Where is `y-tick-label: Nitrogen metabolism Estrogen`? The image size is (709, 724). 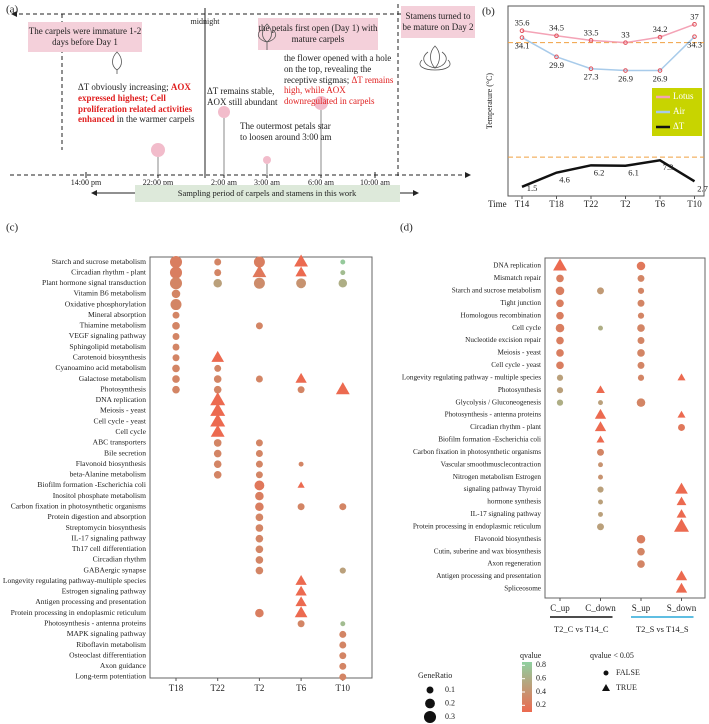
y-tick-label: Nitrogen metabolism Estrogen is located at coordinates (497, 477).